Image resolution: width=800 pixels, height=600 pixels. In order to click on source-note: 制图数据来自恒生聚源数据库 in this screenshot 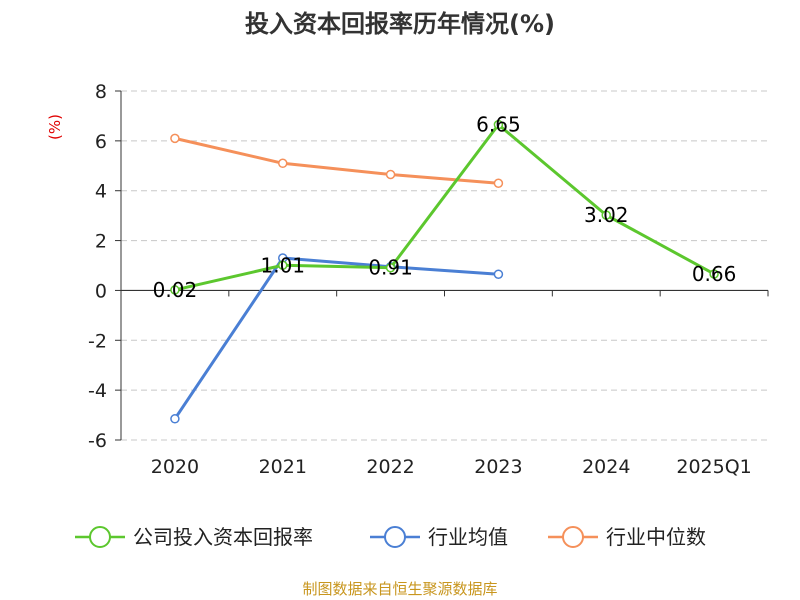, I will do `click(399, 589)`.